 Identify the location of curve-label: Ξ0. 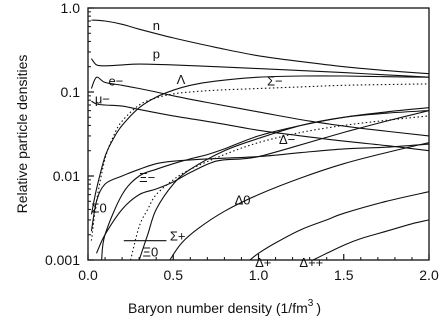
(151, 252).